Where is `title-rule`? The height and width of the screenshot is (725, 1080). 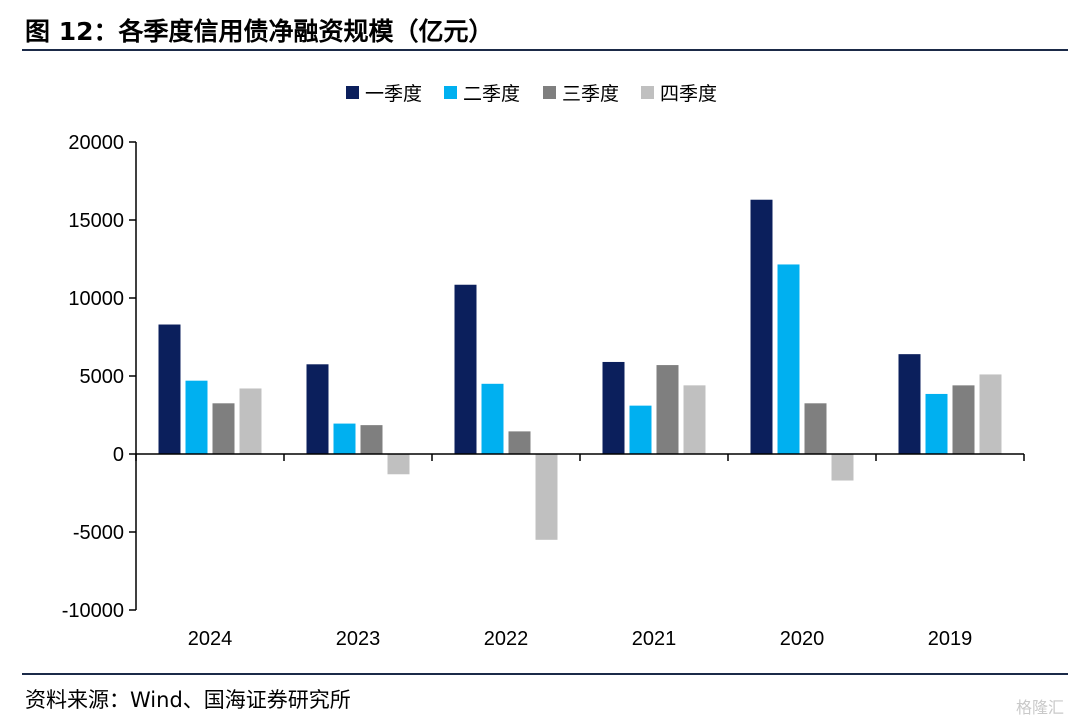 title-rule is located at coordinates (545, 50).